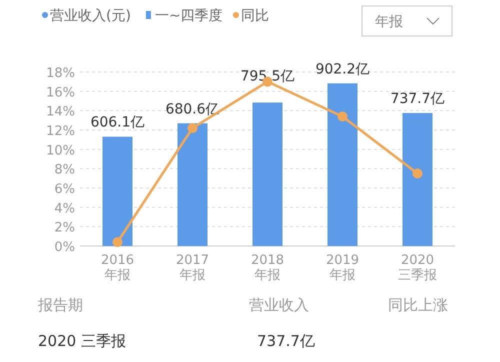 The width and height of the screenshot is (500, 362). Describe the element at coordinates (343, 268) in the screenshot. I see `x-tick-label: 2019 年报` at that location.